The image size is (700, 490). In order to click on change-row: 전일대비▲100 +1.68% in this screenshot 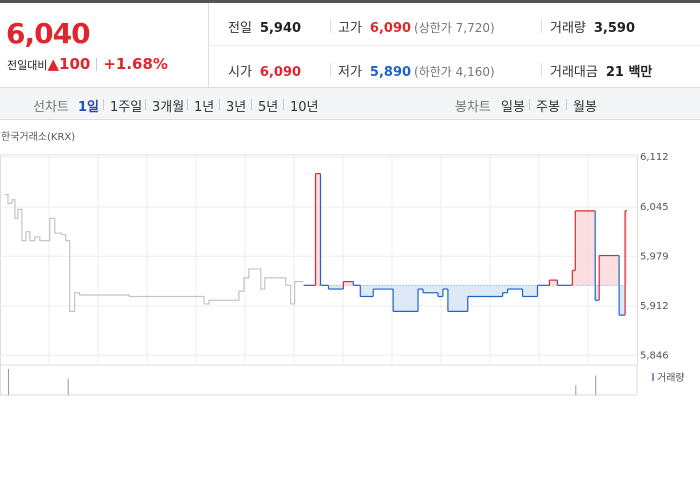, I will do `click(87, 64)`.